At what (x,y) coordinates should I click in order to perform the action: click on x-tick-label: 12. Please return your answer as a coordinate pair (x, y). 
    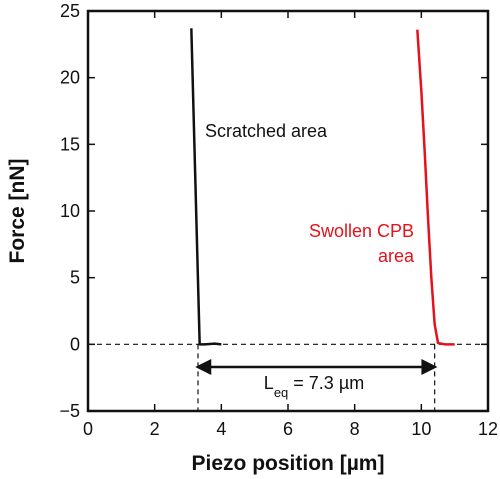
    Looking at the image, I should click on (488, 429).